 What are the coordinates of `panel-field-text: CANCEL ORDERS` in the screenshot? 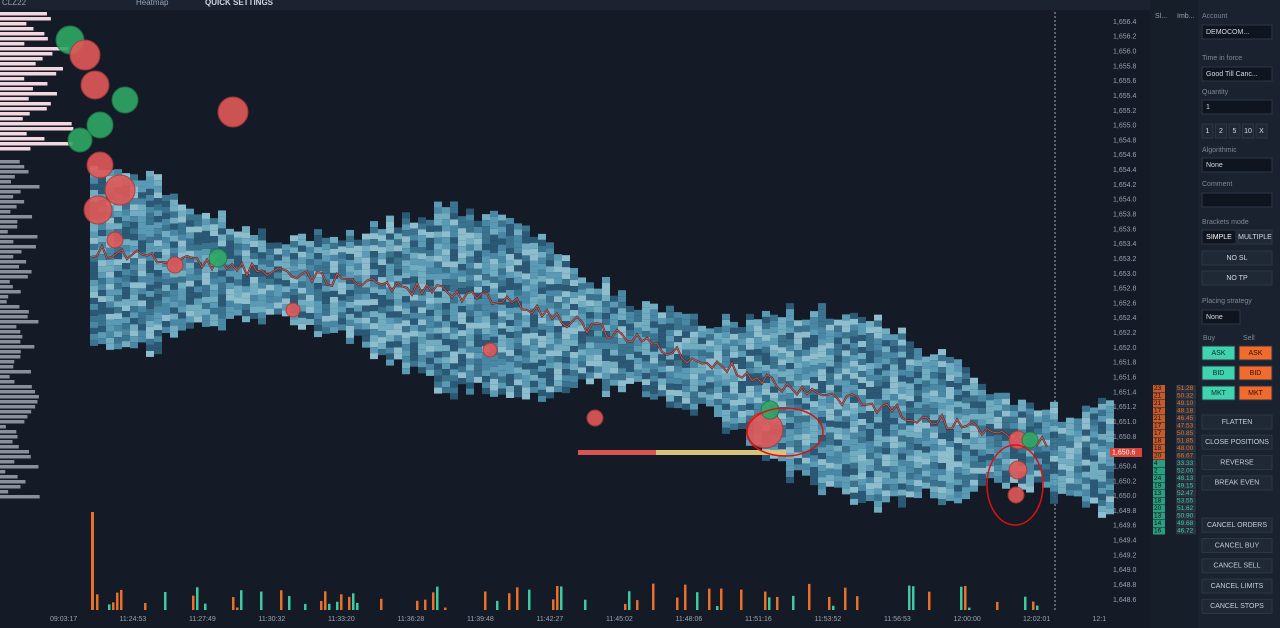 It's located at (1237, 525).